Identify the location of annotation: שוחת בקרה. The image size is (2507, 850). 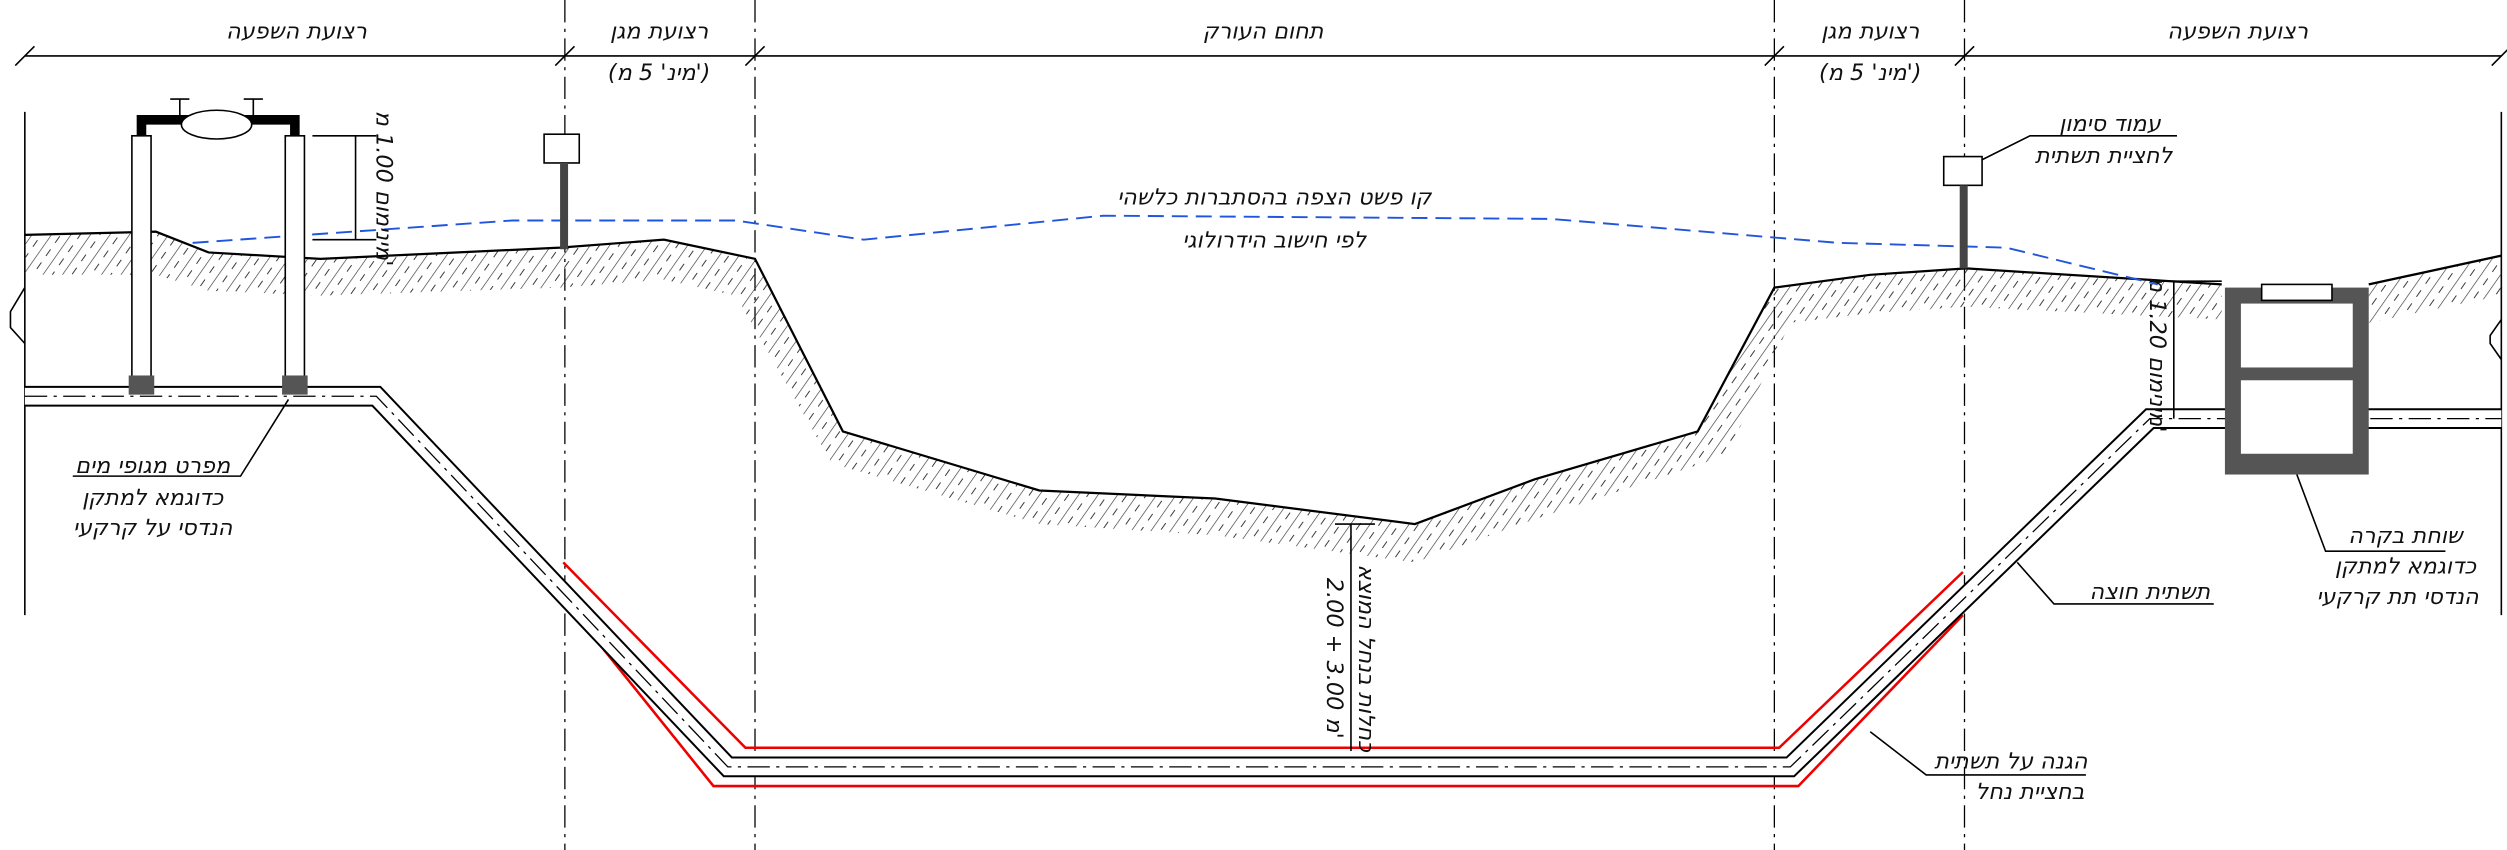
(2406, 536).